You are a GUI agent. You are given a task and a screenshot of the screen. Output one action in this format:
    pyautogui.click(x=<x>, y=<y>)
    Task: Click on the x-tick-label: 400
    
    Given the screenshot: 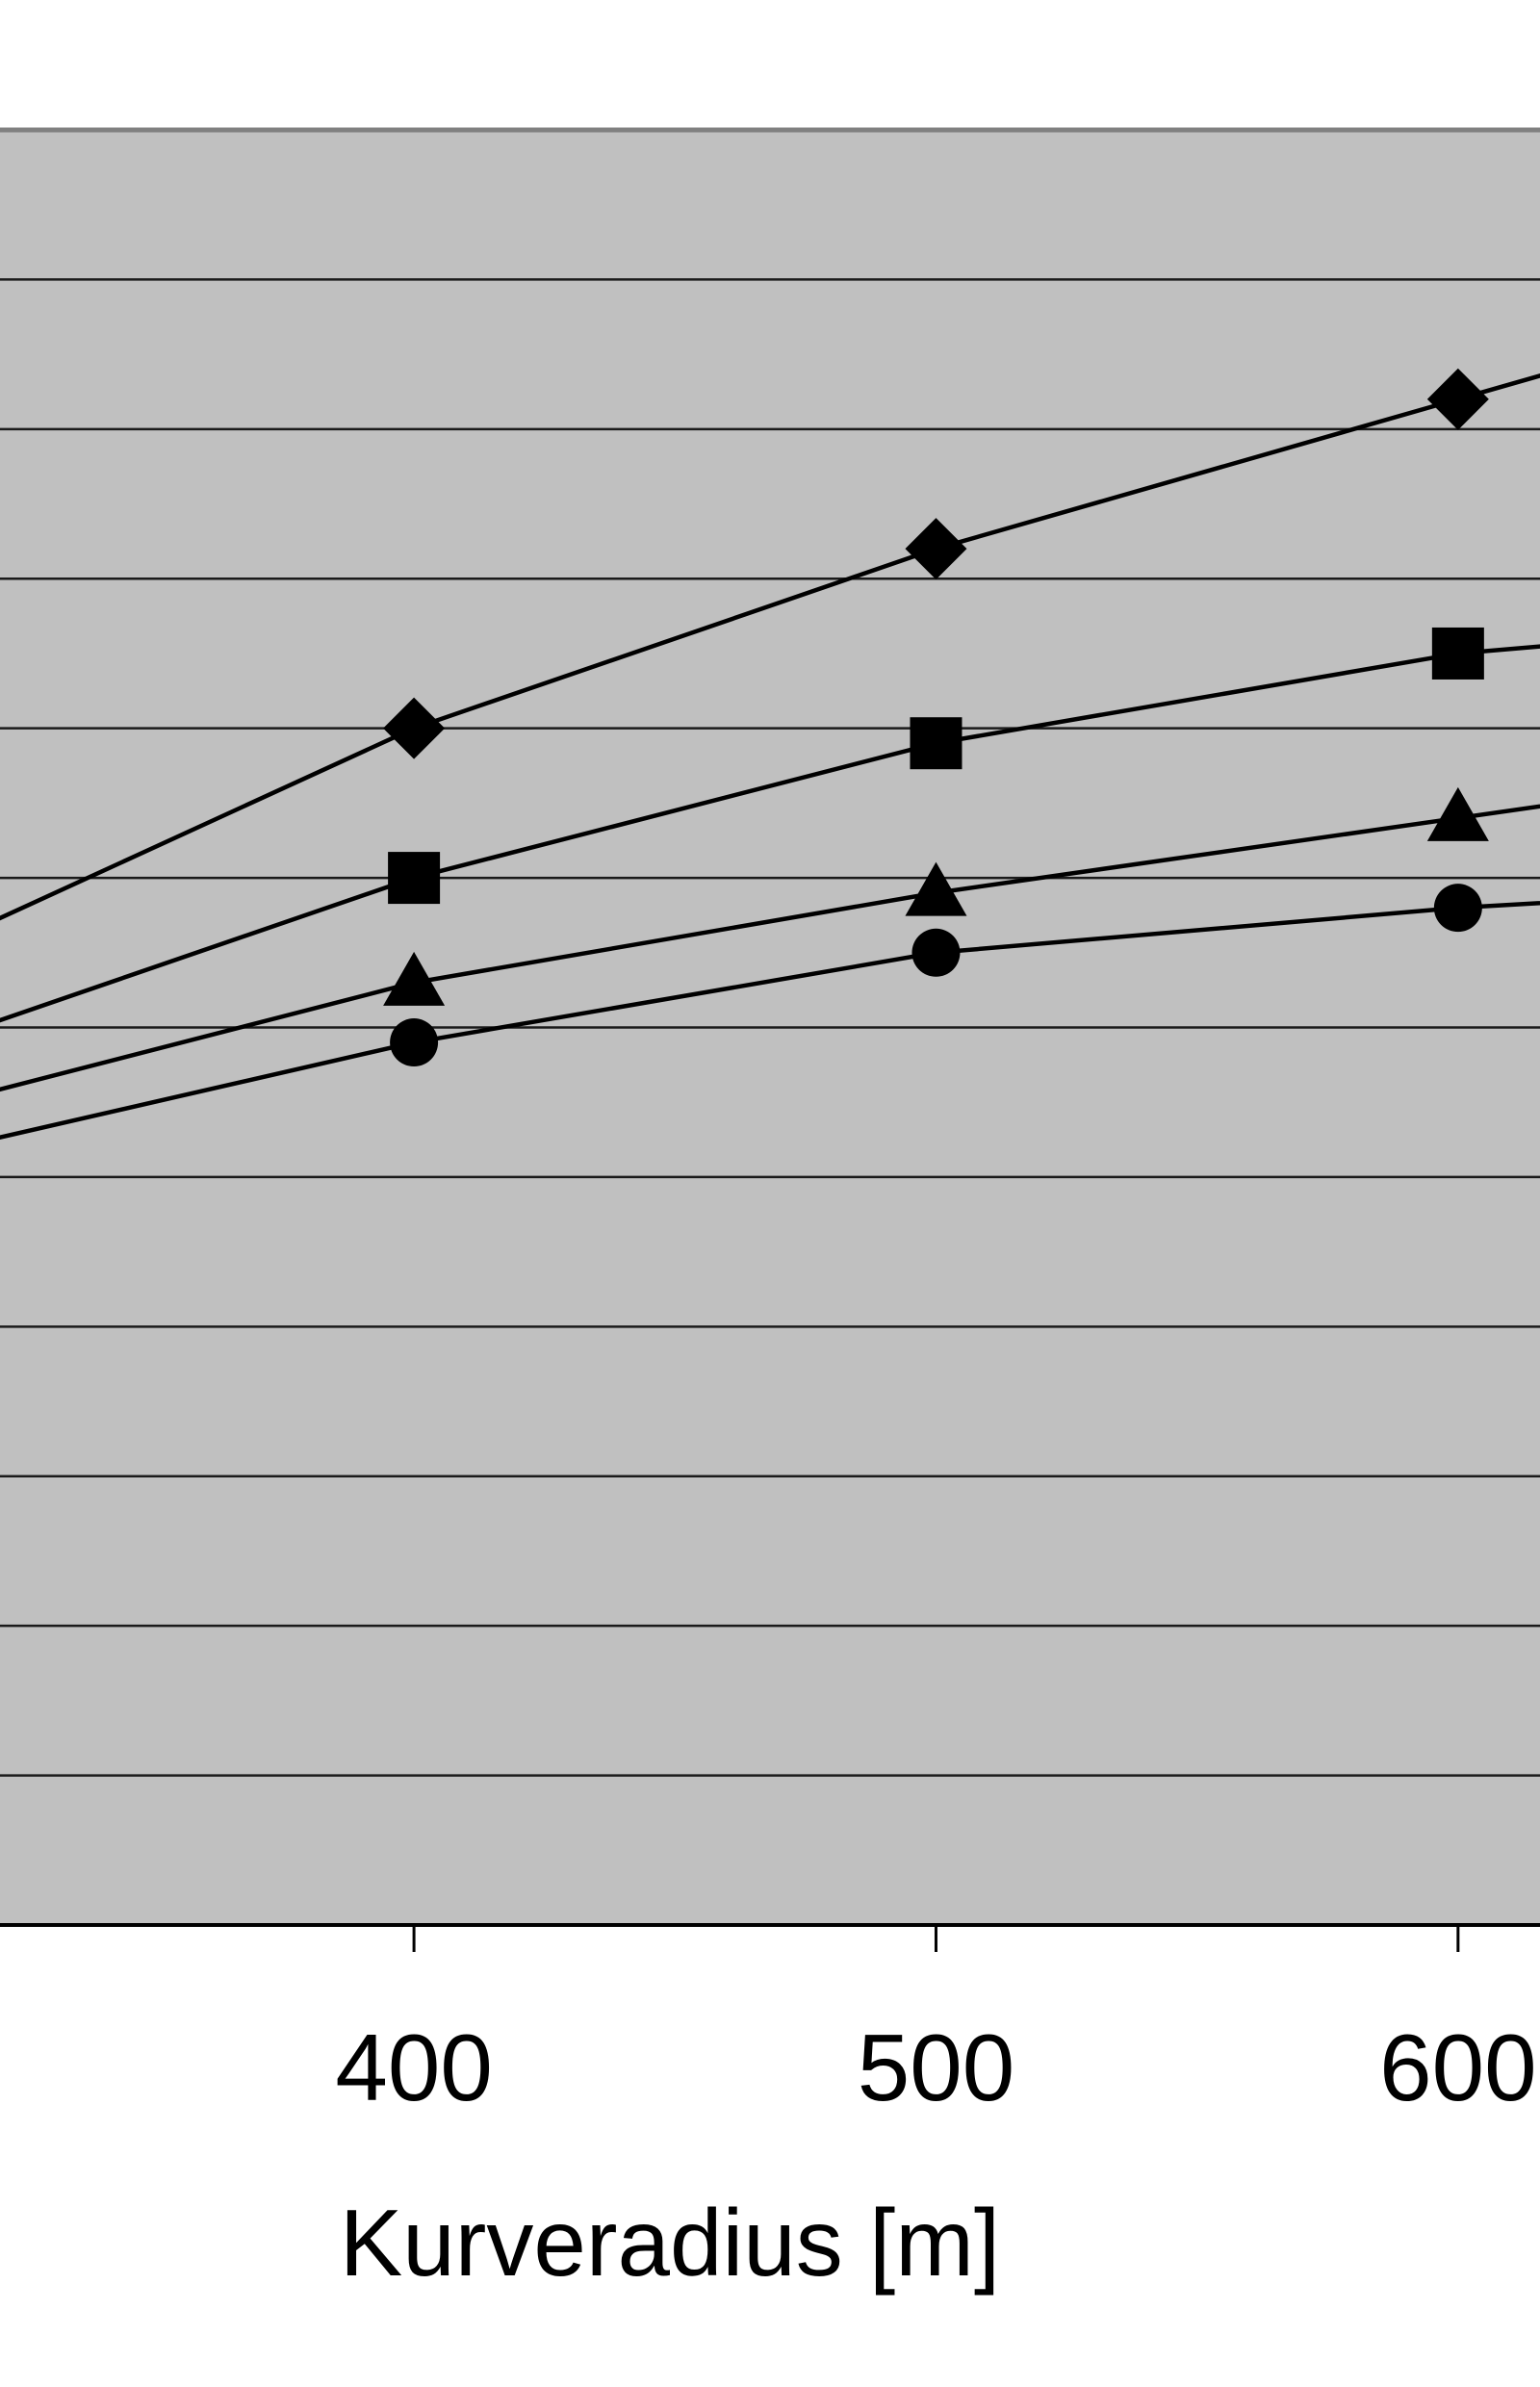 What is the action you would take?
    pyautogui.click(x=414, y=2067)
    